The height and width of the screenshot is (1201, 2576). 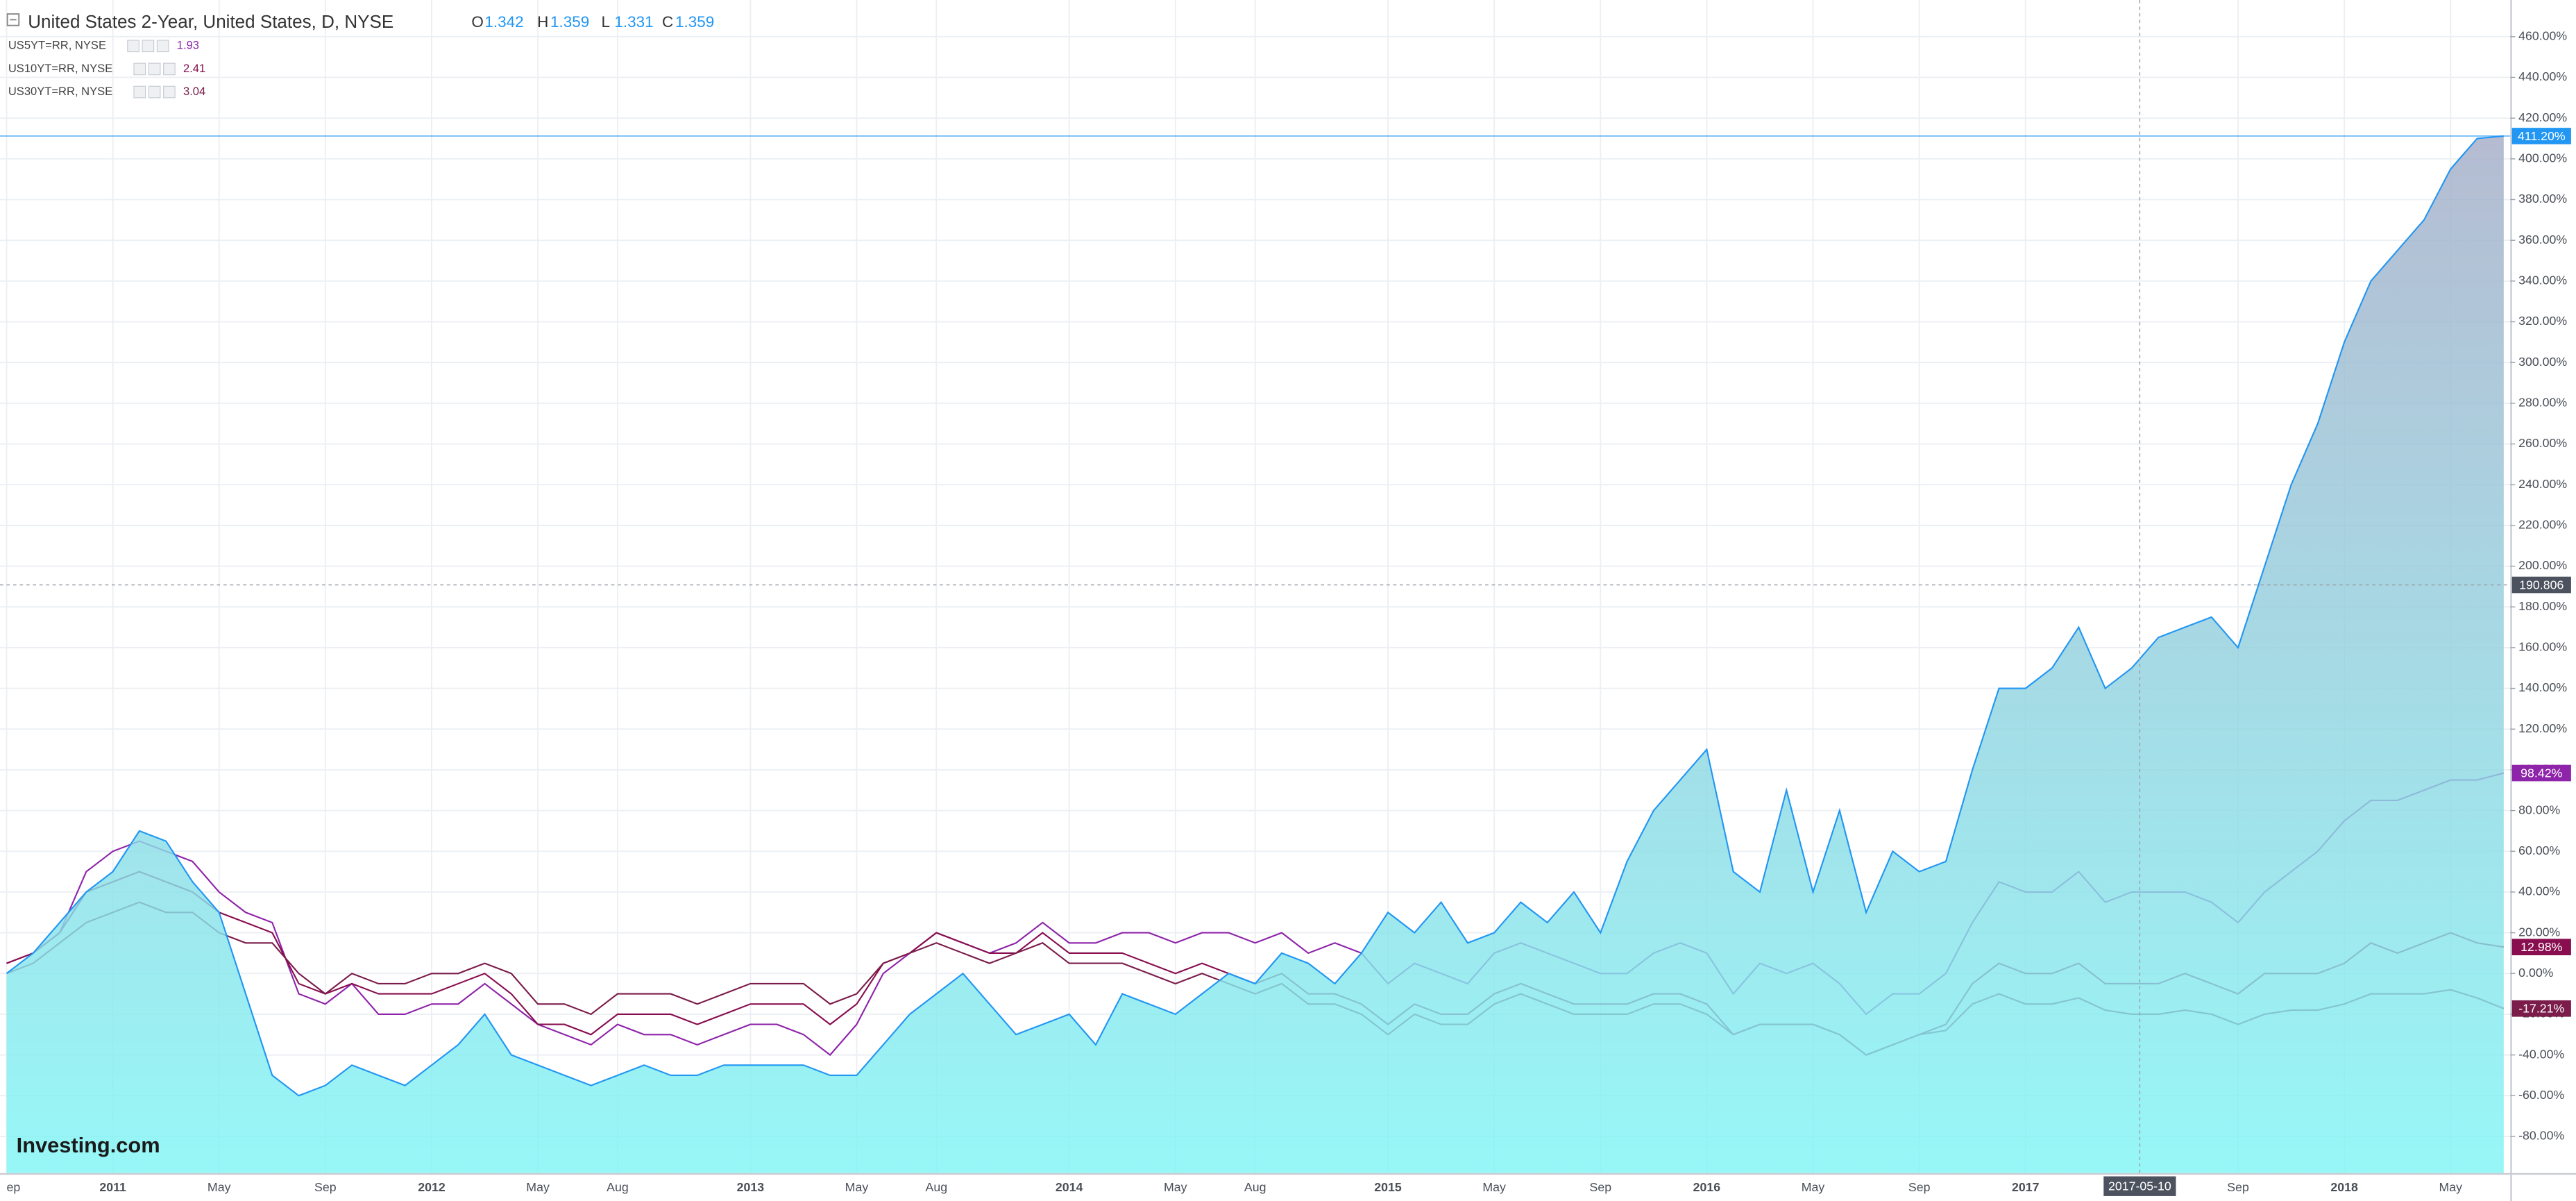 What do you see at coordinates (13, 19) in the screenshot?
I see `collapse-icon` at bounding box center [13, 19].